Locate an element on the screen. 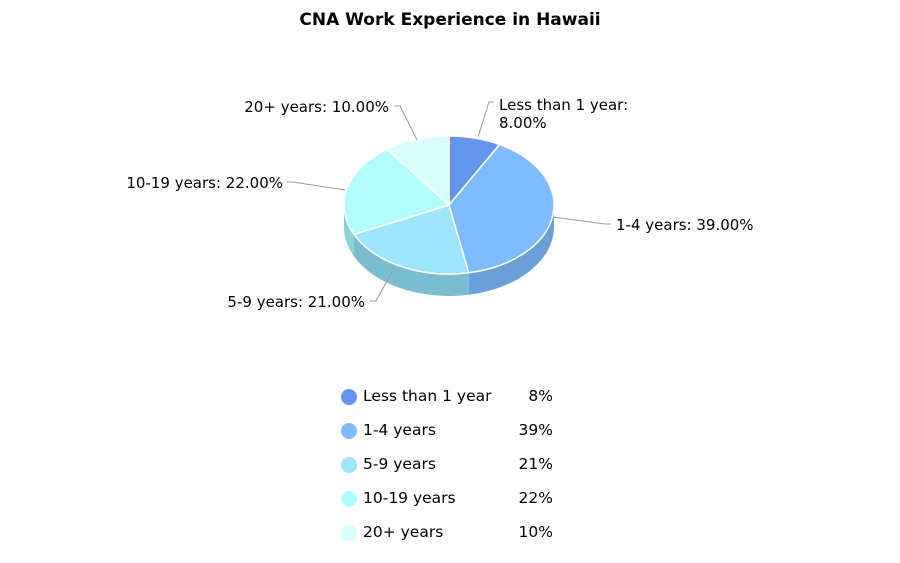 The image size is (900, 563). leader-lines is located at coordinates (449, 201).